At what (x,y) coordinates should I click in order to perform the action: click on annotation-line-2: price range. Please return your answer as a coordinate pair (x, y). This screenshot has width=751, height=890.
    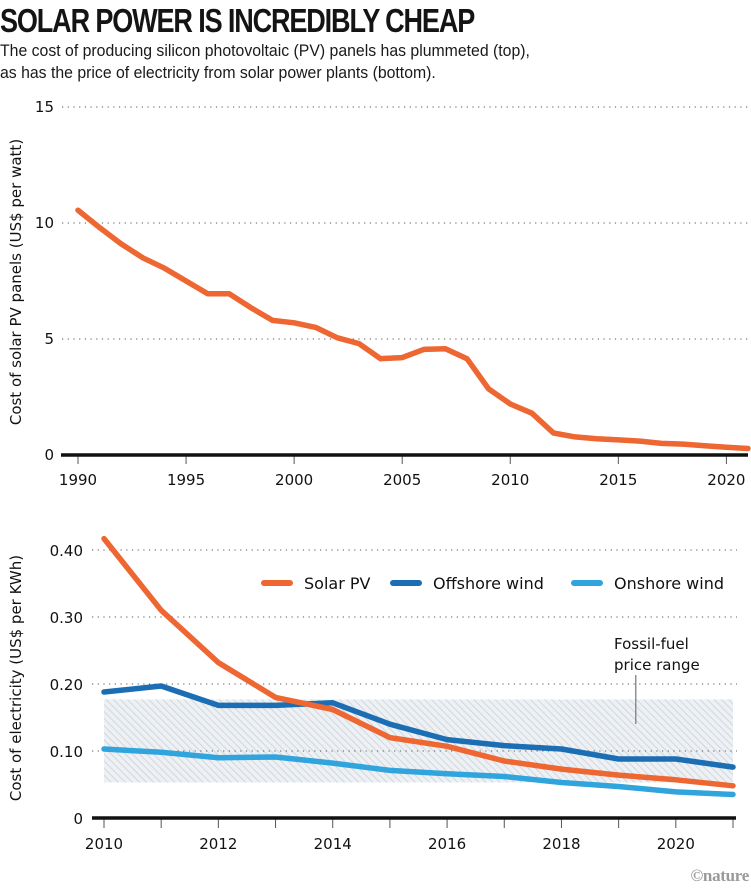
    Looking at the image, I should click on (657, 665).